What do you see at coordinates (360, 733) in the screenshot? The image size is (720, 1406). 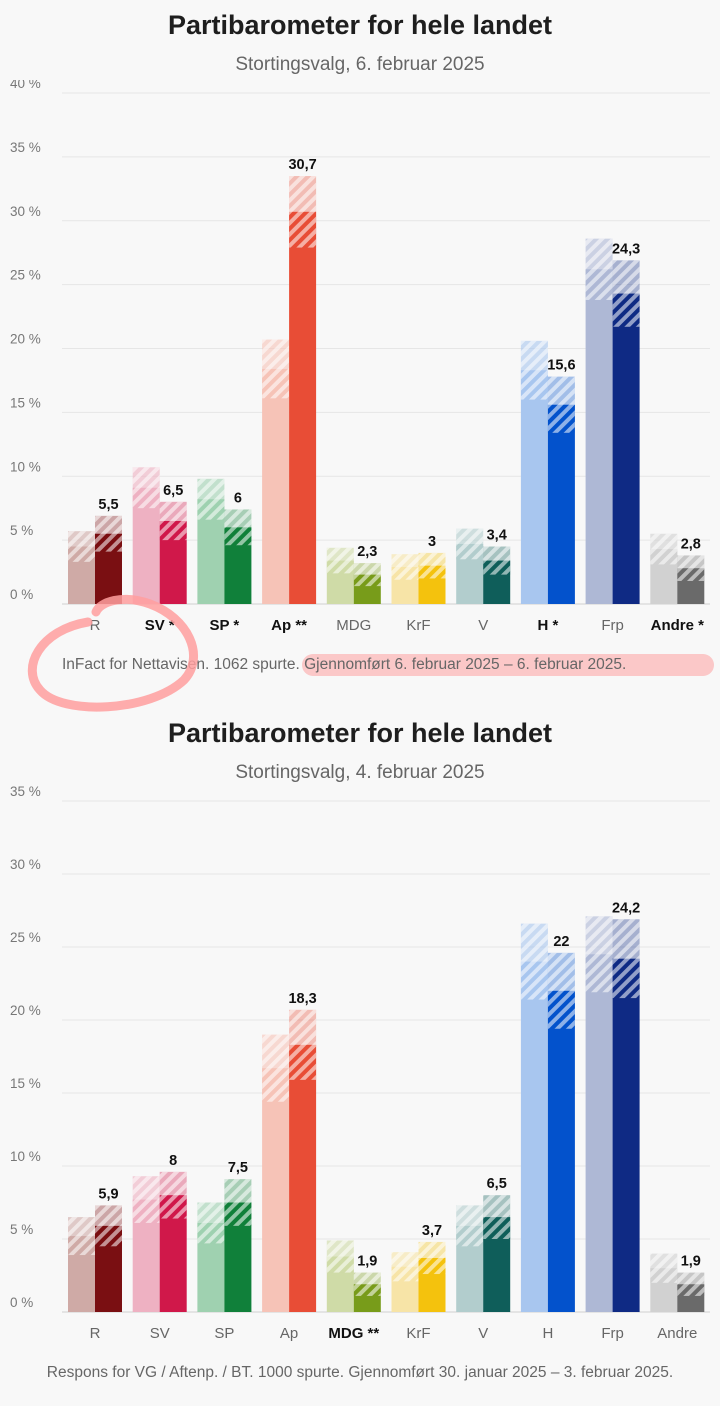 I see `chart2-title: Partibarometer for hele landet` at bounding box center [360, 733].